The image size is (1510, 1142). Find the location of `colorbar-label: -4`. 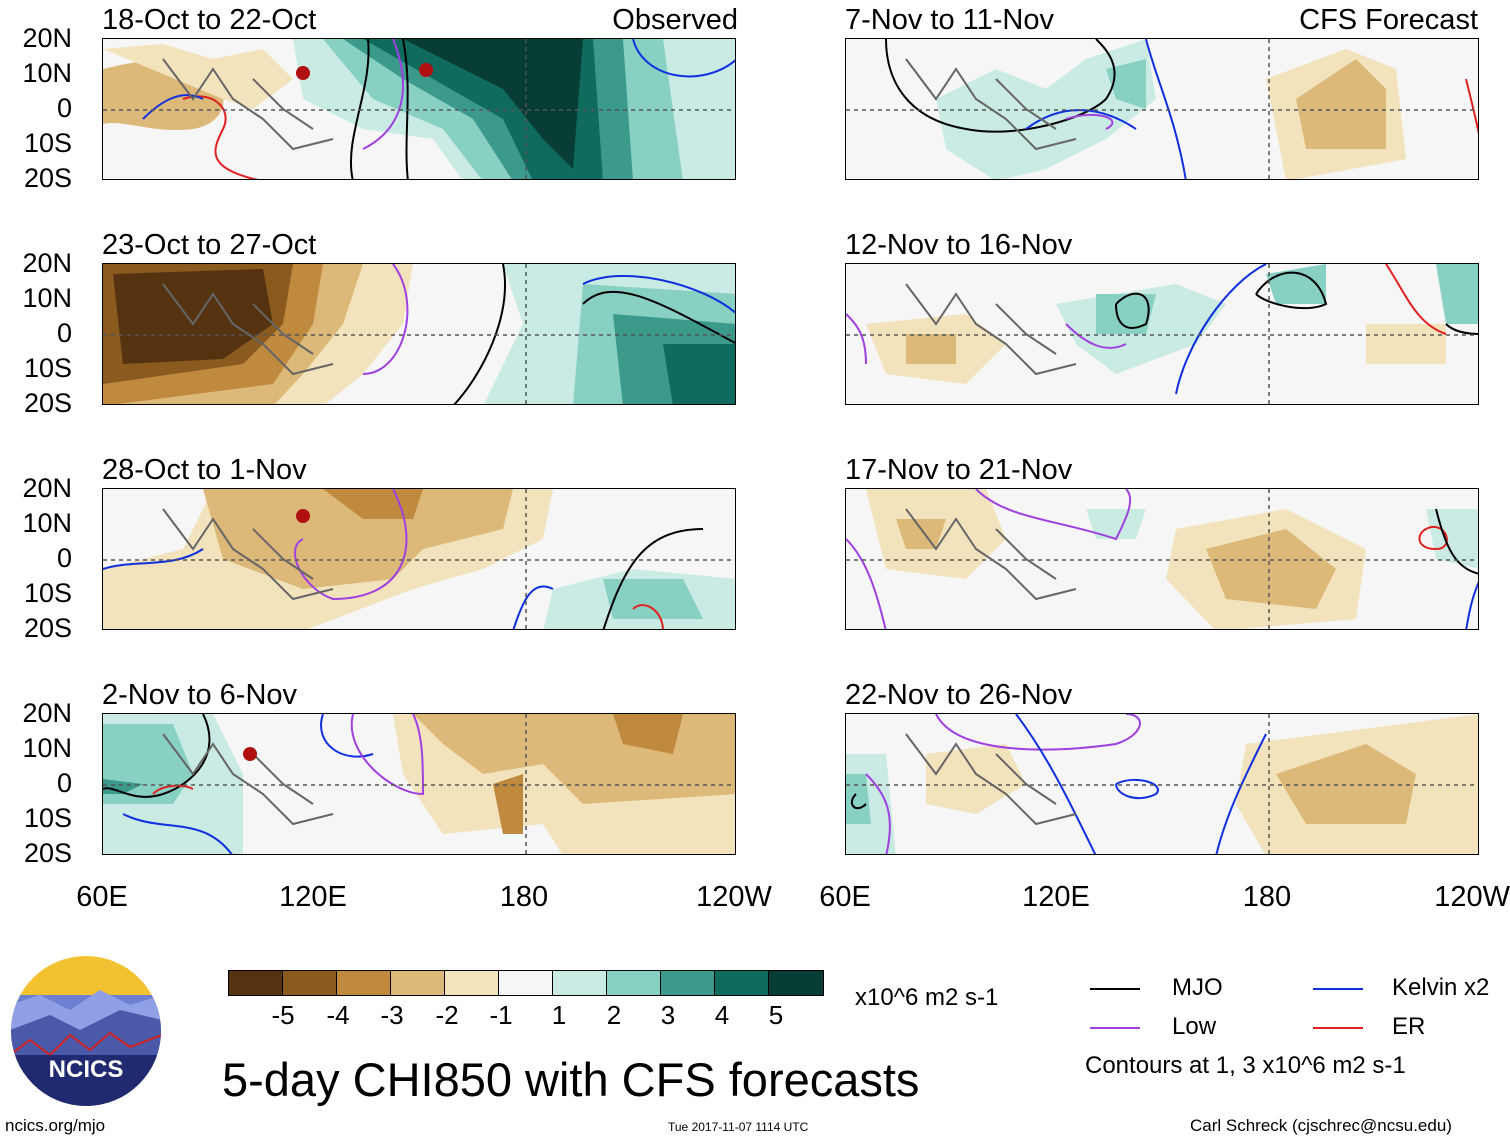

colorbar-label: -4 is located at coordinates (338, 1015).